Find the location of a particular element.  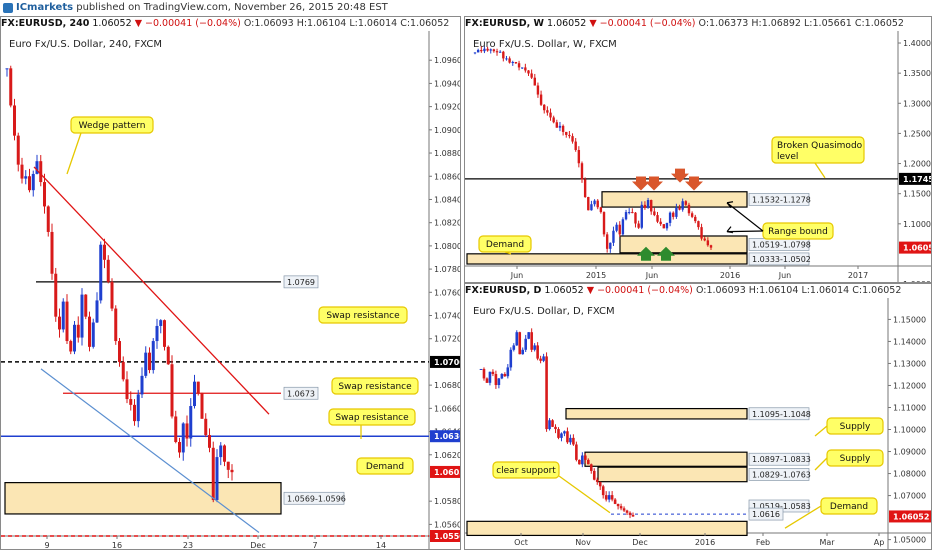

y-tick-label: 1.09200 is located at coordinates (447, 107).